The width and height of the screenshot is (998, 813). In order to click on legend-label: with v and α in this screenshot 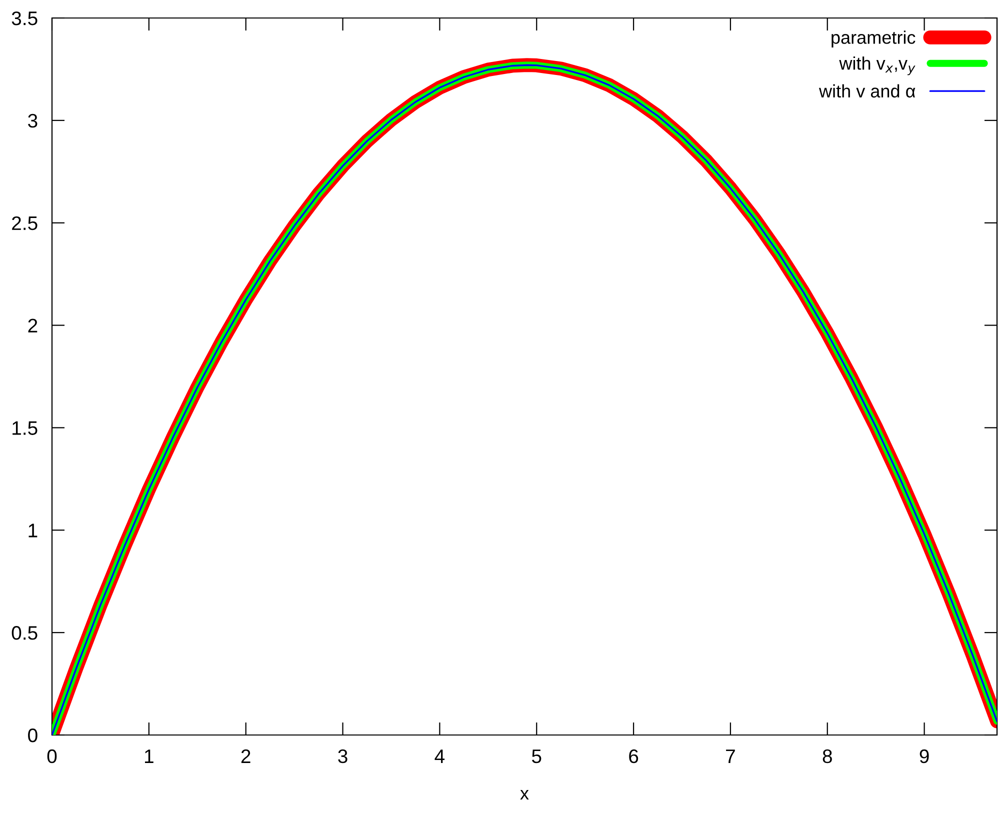, I will do `click(867, 91)`.